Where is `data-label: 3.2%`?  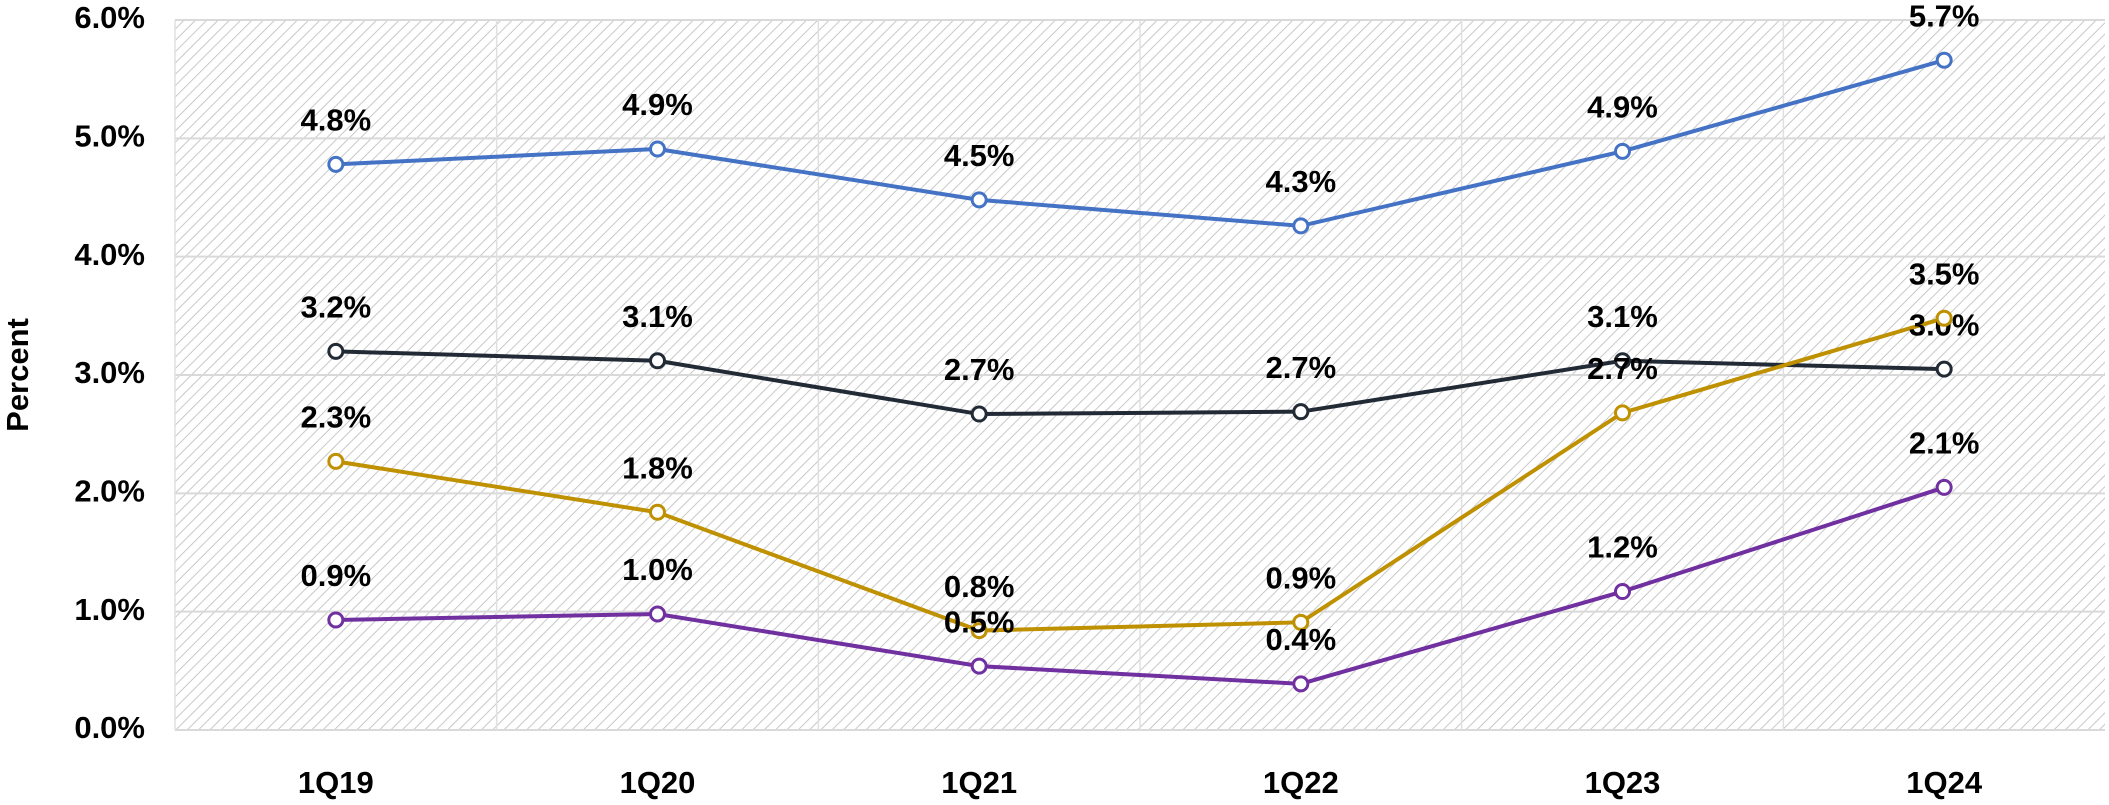
data-label: 3.2% is located at coordinates (335, 307).